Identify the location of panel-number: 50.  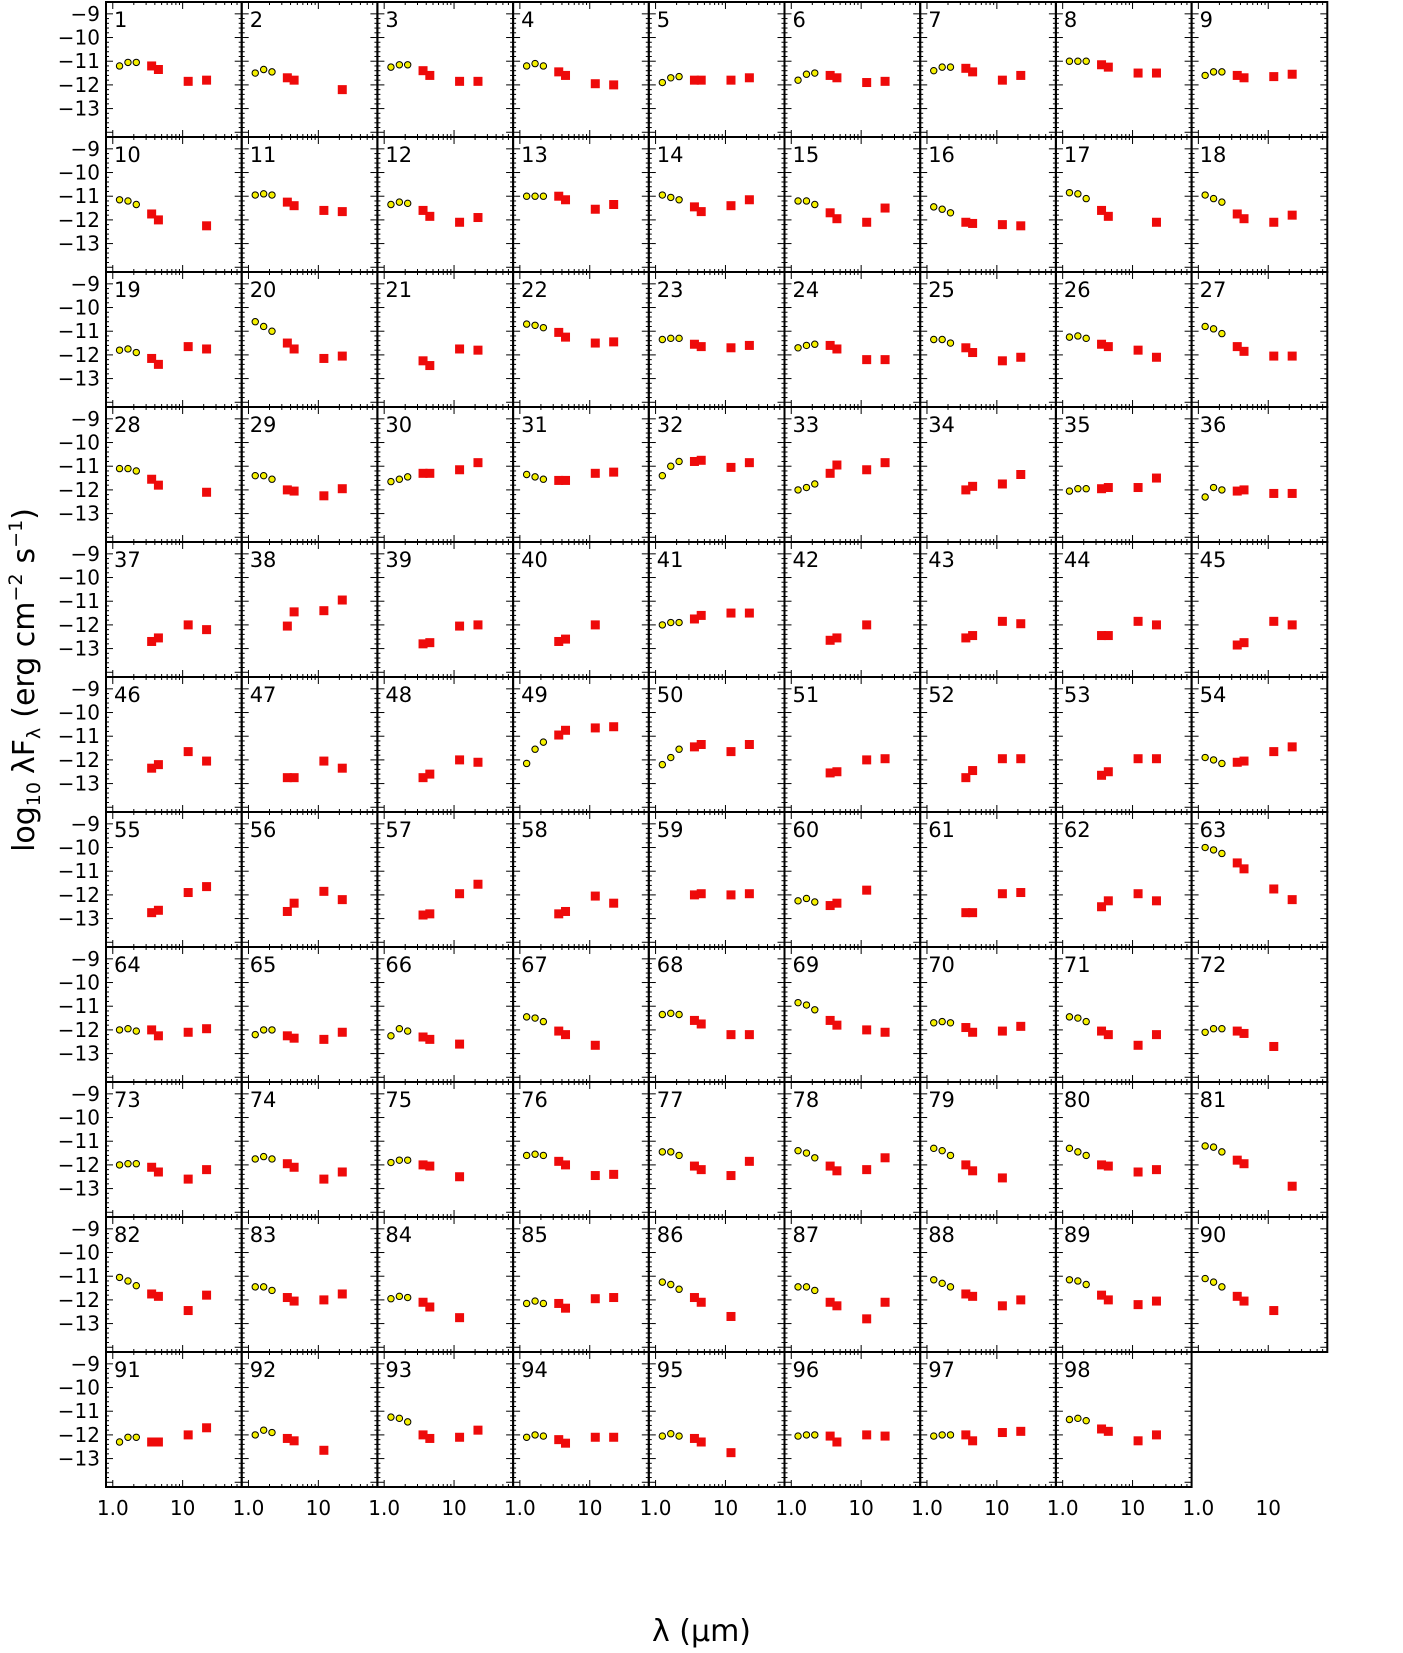
(670, 695).